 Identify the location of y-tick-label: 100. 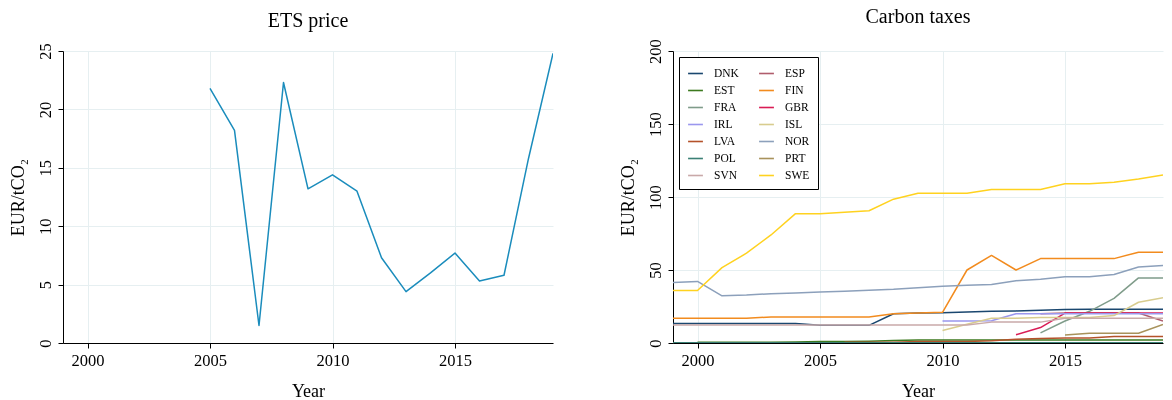
(655, 197).